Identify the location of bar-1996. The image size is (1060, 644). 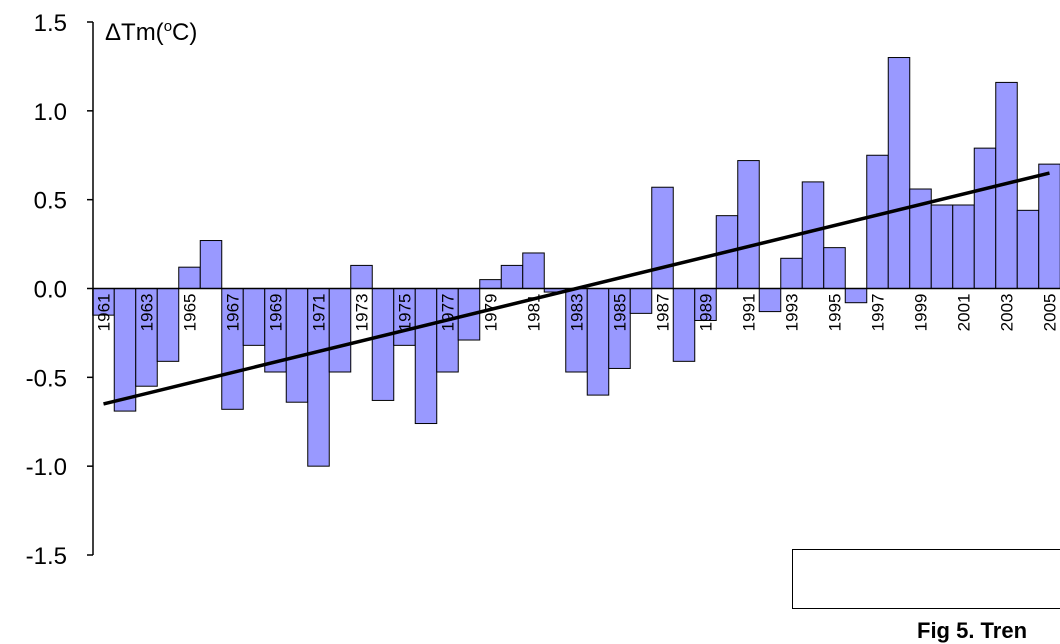
(856, 296).